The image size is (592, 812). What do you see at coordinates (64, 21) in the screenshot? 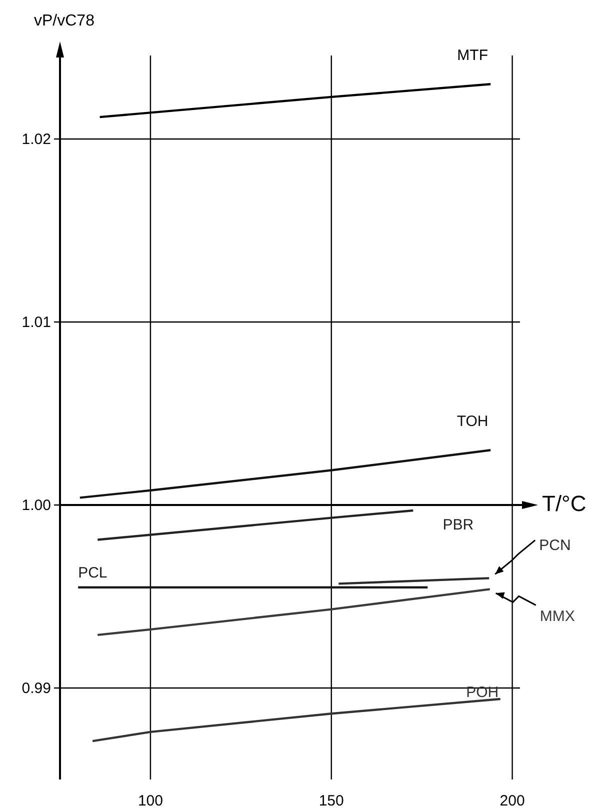
I see `y-axis-title: vP/vC78` at bounding box center [64, 21].